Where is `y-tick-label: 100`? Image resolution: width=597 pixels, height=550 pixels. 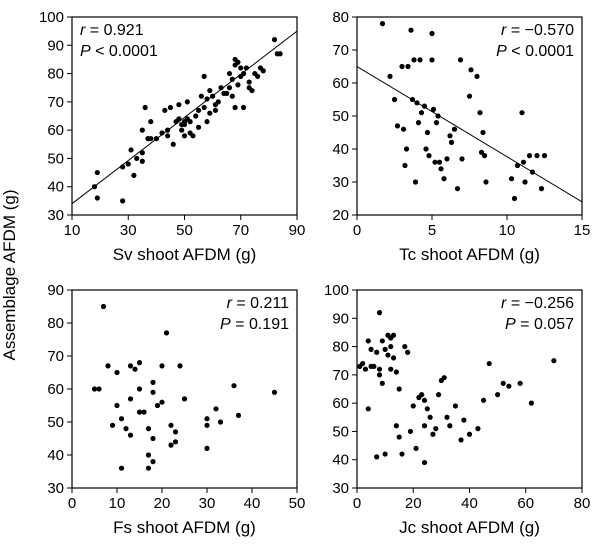
y-tick-label: 100 is located at coordinates (51, 17).